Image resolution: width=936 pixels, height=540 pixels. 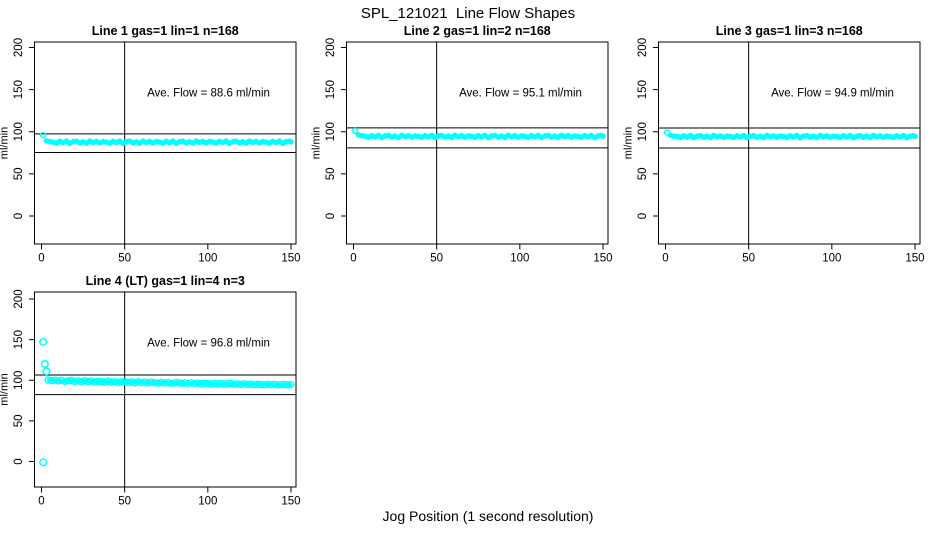 What do you see at coordinates (165, 281) in the screenshot?
I see `panel-title: Line 4 (LT) gas=1 lin=4 n=3` at bounding box center [165, 281].